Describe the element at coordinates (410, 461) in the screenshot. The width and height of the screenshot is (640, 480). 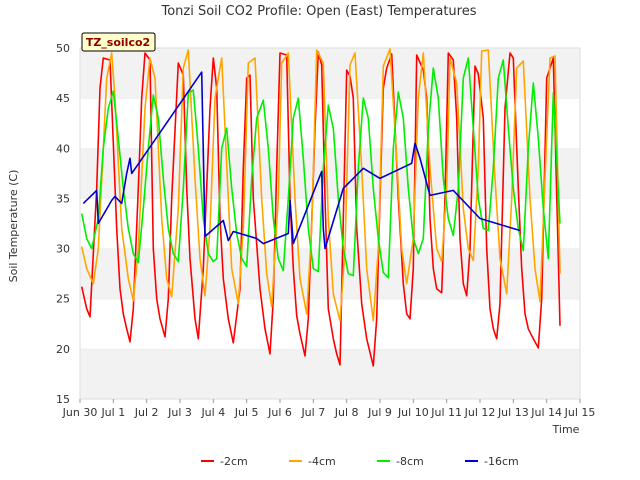
I see `legend-label: -8cm` at that location.